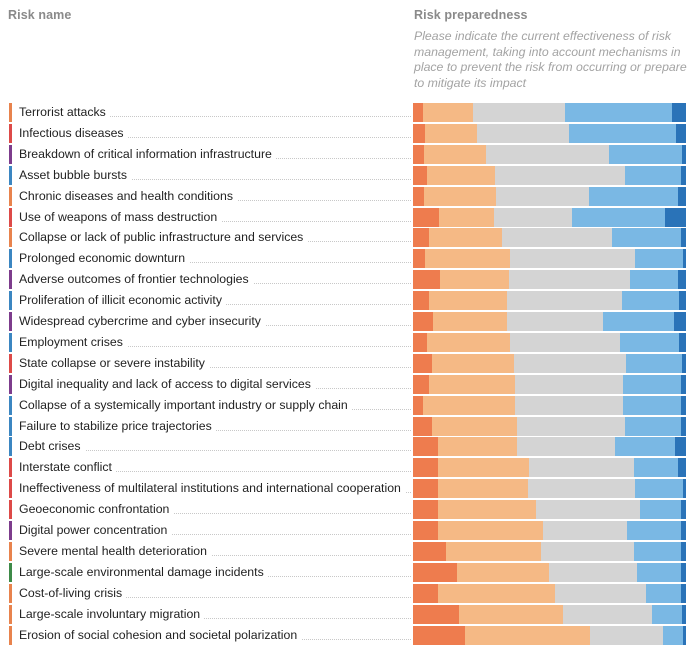 This screenshot has height=646, width=696. What do you see at coordinates (348, 426) in the screenshot?
I see `risk-row: Failure to stabilize price trajectories` at bounding box center [348, 426].